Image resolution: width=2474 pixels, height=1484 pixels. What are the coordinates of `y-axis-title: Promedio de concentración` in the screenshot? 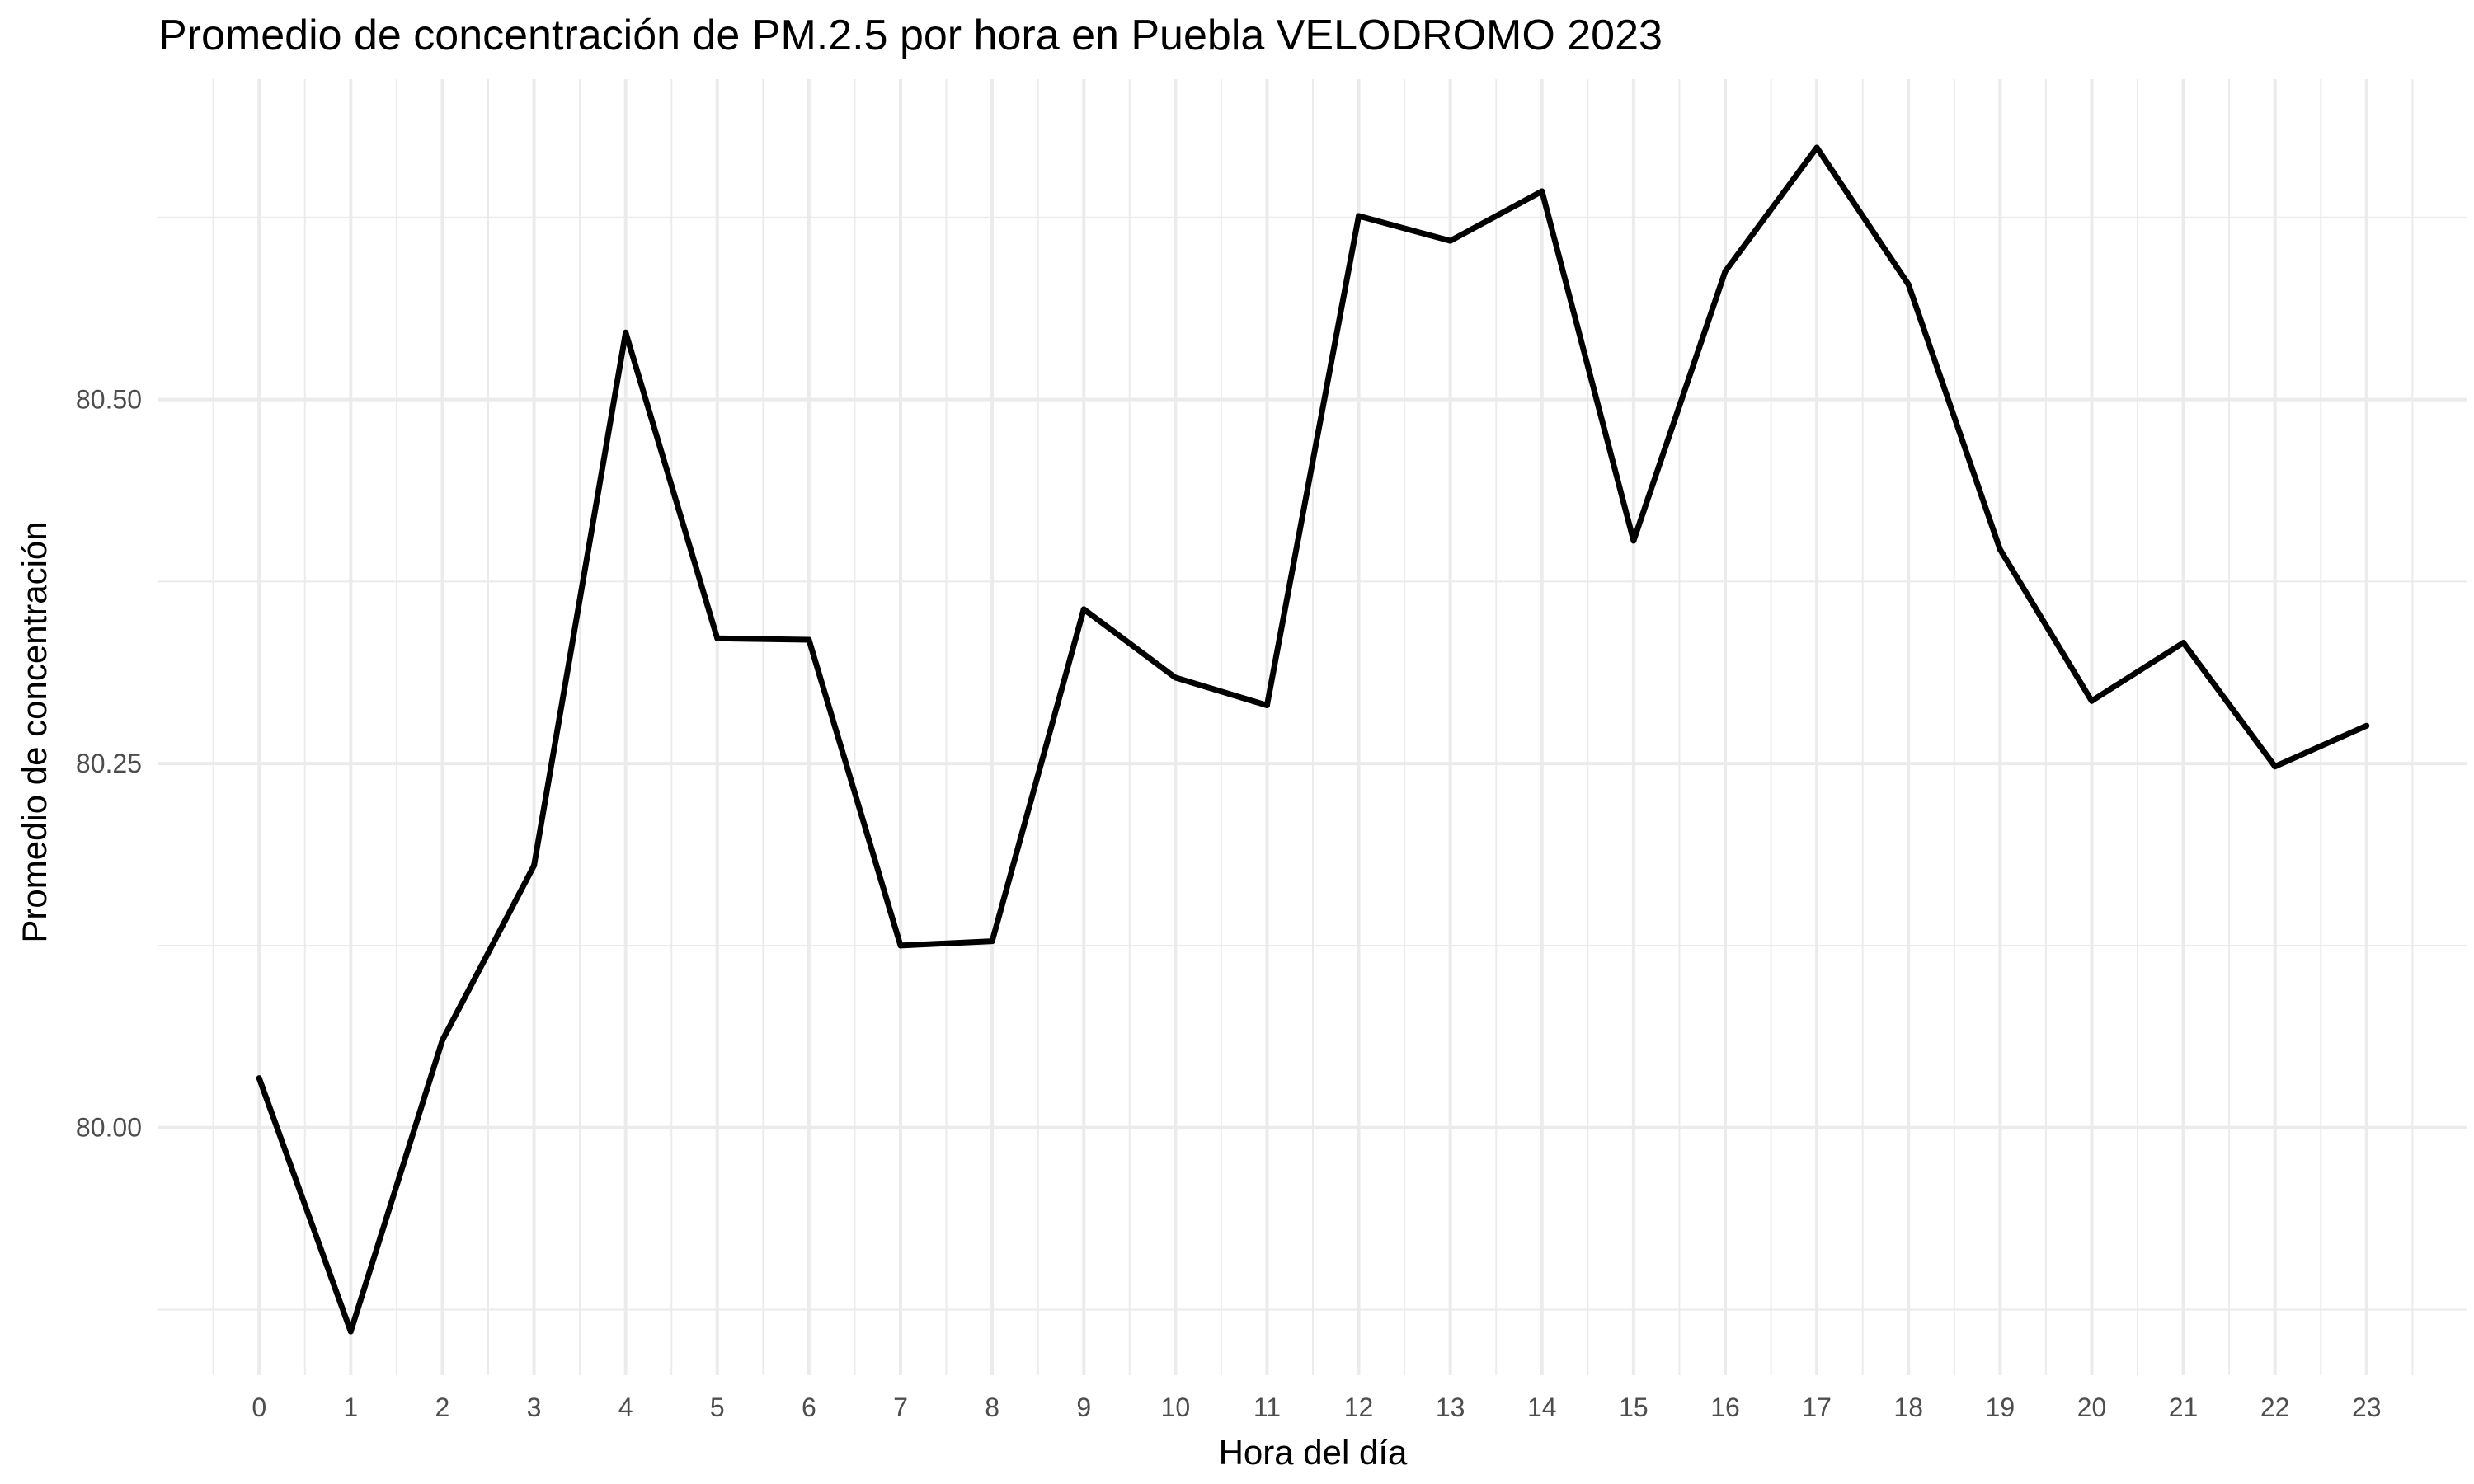 It's located at (34, 731).